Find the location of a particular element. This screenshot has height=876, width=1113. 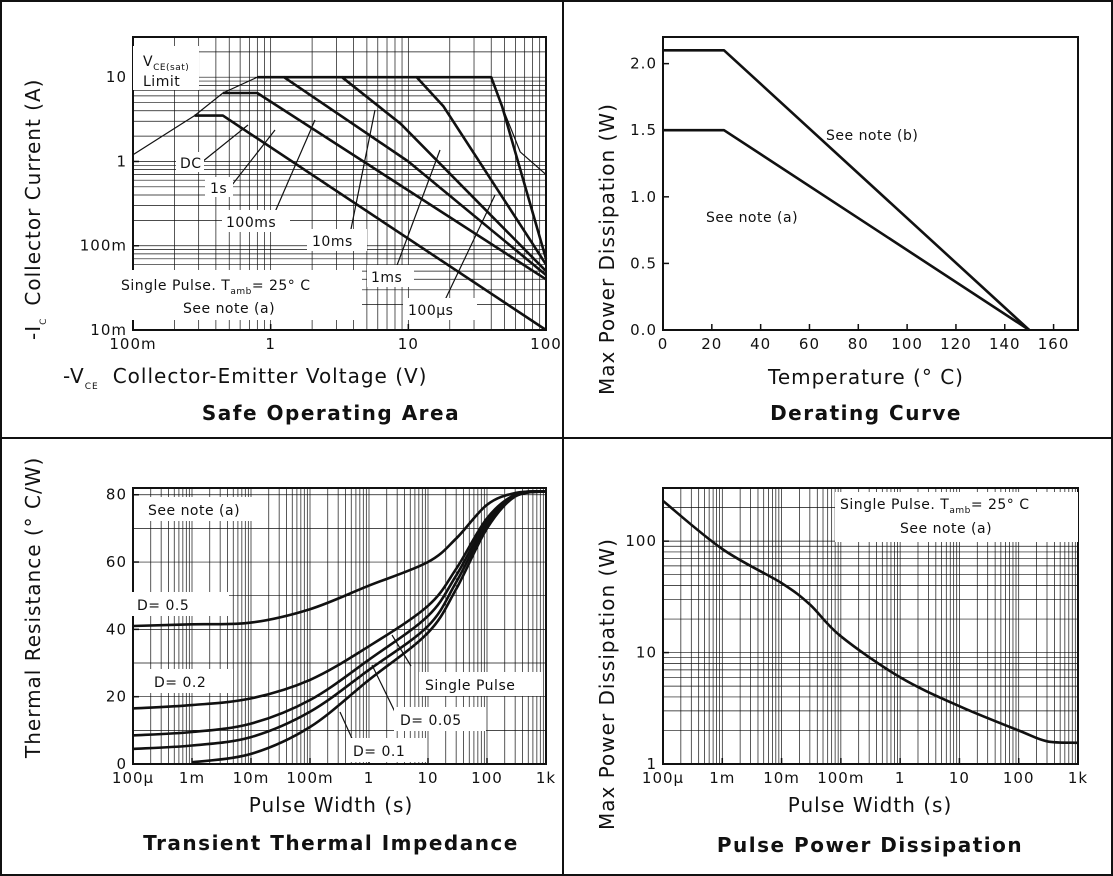

100us-label: 100µs is located at coordinates (430, 311).